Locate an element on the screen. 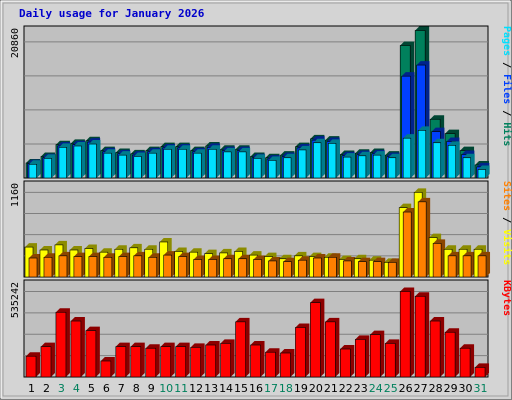 The width and height of the screenshot is (512, 400). panel-sites-visits-bar-sites-8-shadow is located at coordinates (139, 264).